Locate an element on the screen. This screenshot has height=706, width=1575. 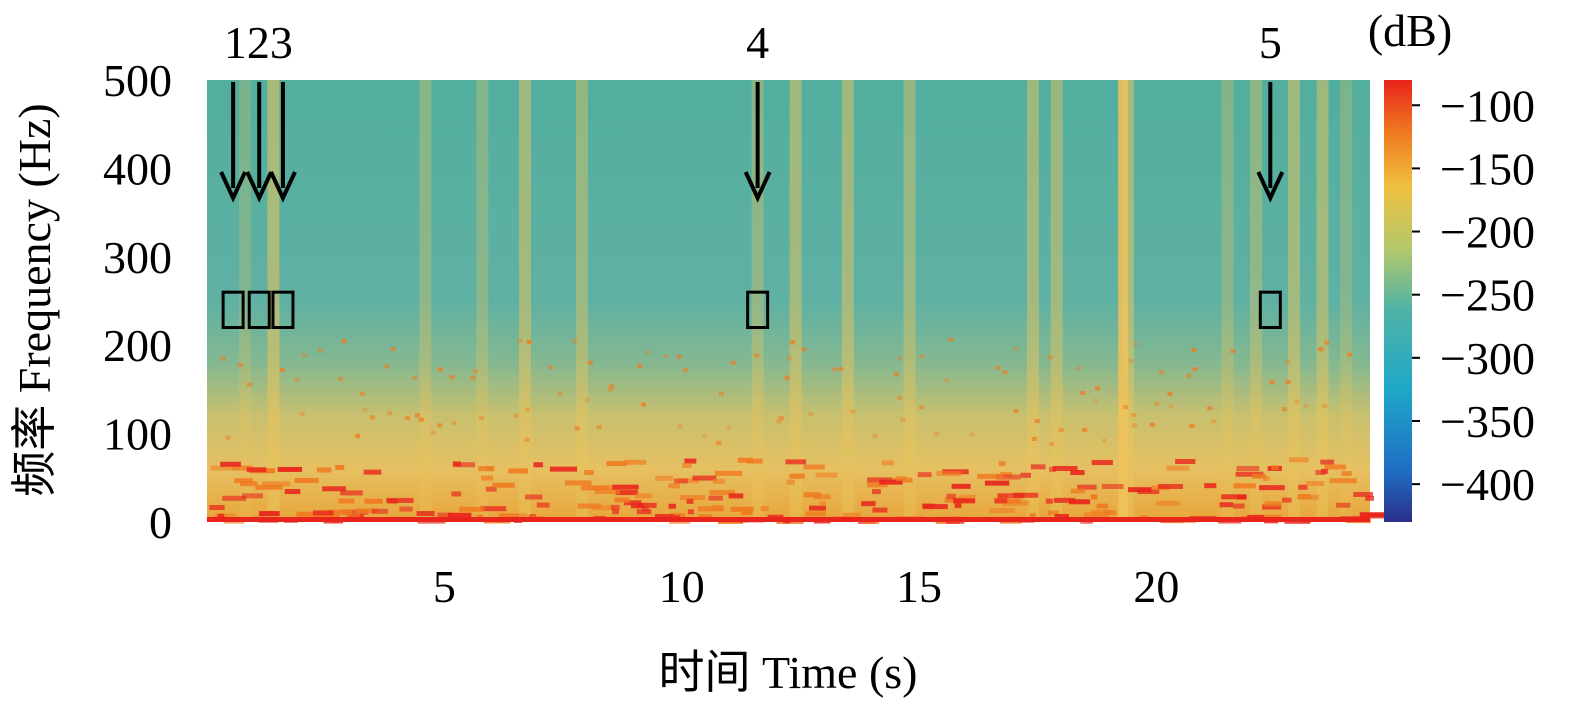
colorbar-unit: (dB) is located at coordinates (1410, 30).